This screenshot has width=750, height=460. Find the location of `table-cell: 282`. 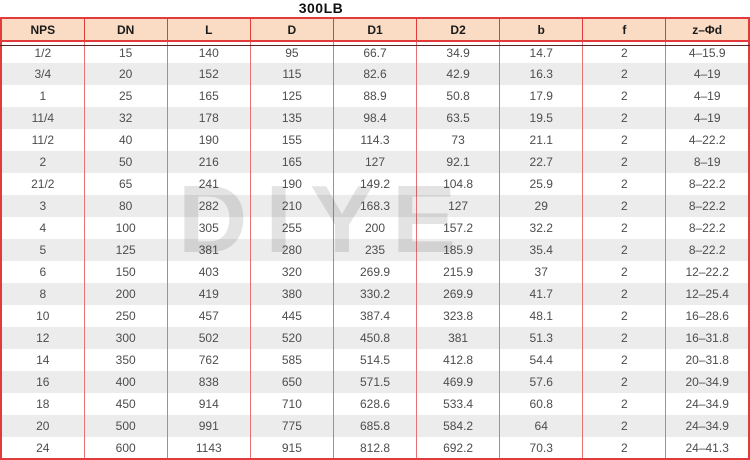

table-cell: 282 is located at coordinates (208, 206).